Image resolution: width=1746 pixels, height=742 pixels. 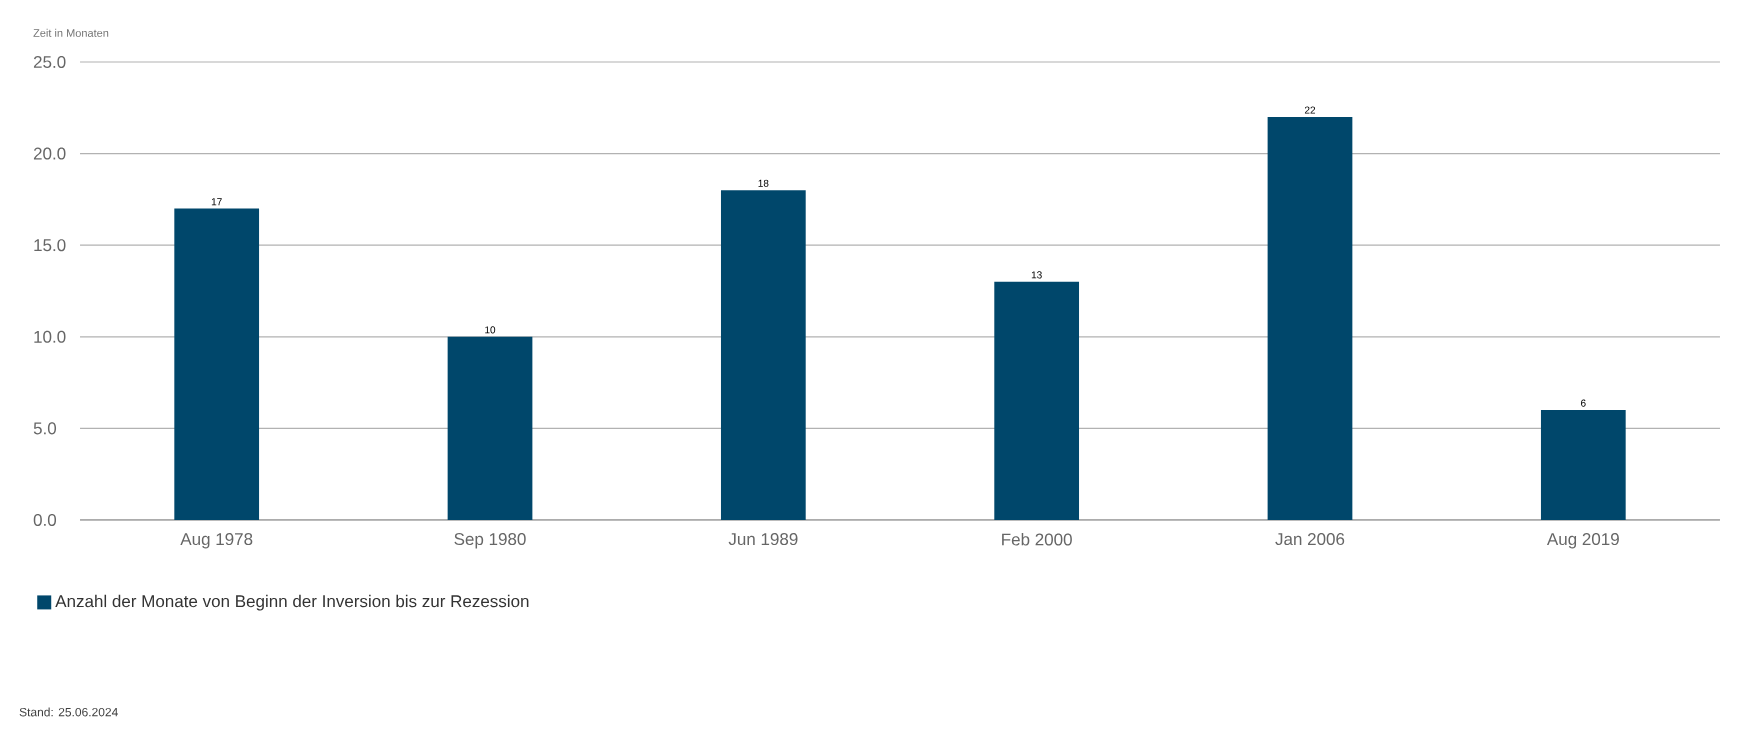 What do you see at coordinates (490, 541) in the screenshot?
I see `x-tick-label: Sep 1980` at bounding box center [490, 541].